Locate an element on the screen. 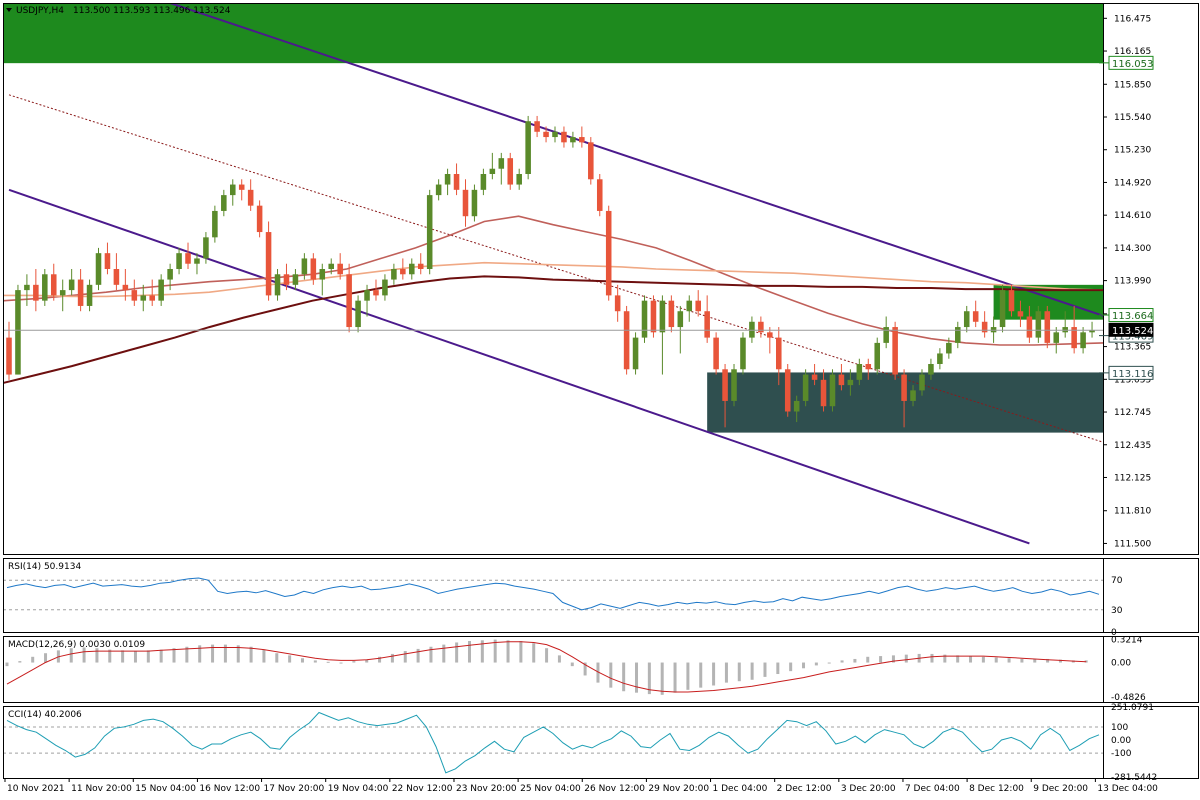 The image size is (1200, 800). zone-rectangle is located at coordinates (553, 33).